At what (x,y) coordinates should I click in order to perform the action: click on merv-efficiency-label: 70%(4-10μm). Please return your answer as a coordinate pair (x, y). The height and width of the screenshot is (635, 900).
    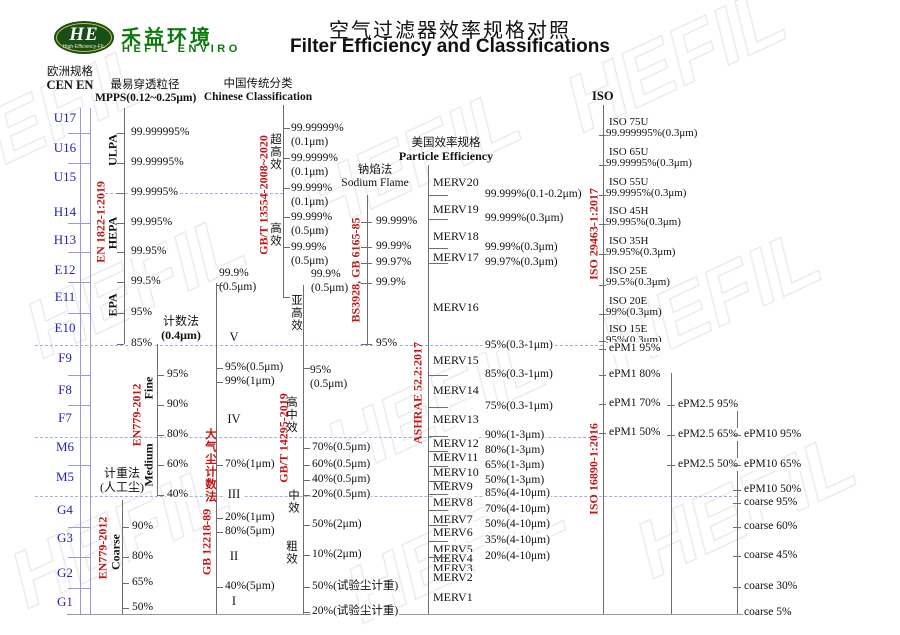
    Looking at the image, I should click on (517, 509).